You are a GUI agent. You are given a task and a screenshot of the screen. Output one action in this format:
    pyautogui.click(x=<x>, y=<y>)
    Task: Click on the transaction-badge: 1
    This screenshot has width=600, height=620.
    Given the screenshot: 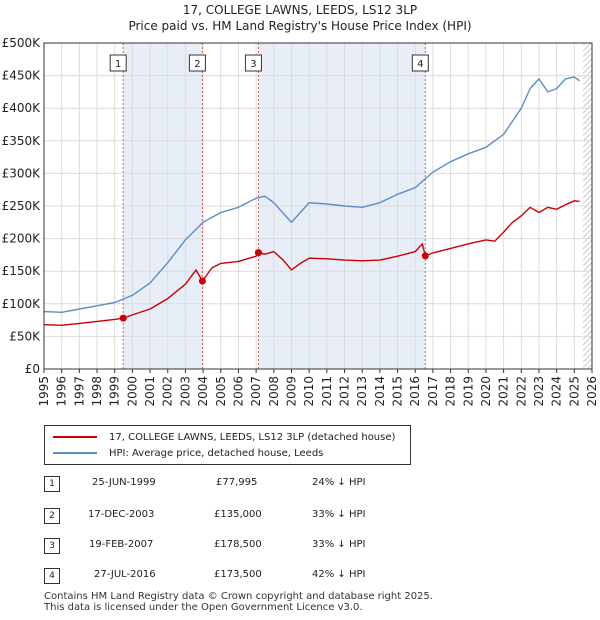 What is the action you would take?
    pyautogui.click(x=52, y=484)
    